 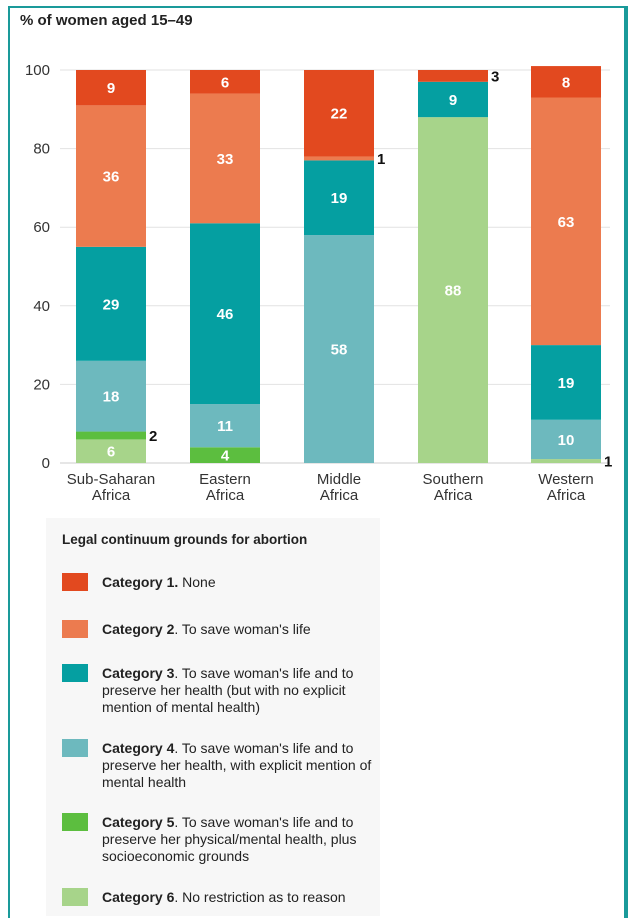 What do you see at coordinates (453, 479) in the screenshot?
I see `x-tick-label: Southern` at bounding box center [453, 479].